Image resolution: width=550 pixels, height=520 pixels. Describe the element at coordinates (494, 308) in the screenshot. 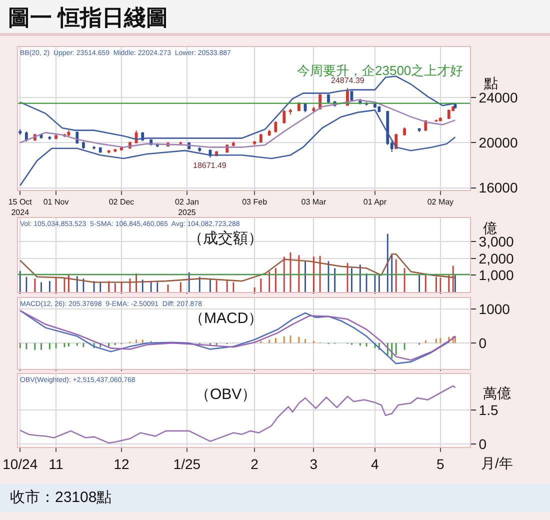

I see `y-tick-label: 1000` at that location.